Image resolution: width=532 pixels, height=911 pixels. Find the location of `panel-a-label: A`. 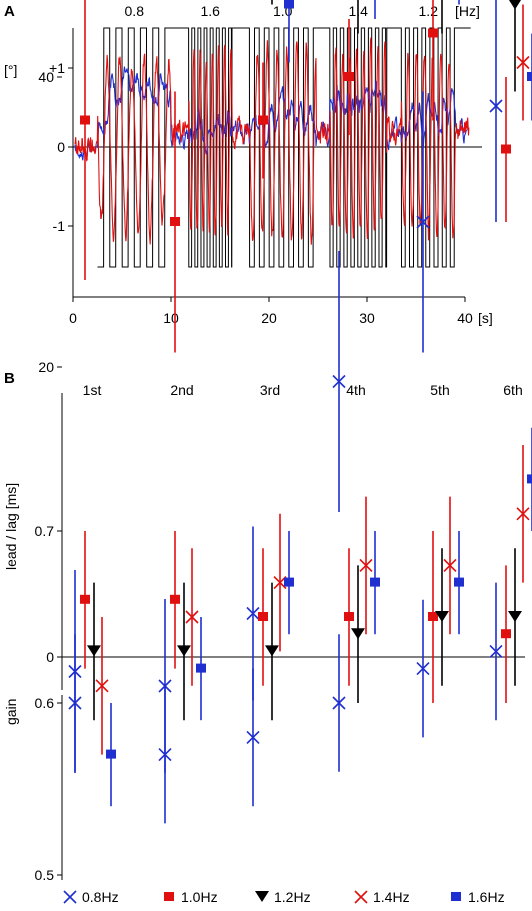

panel-a-label: A is located at coordinates (9, 11).